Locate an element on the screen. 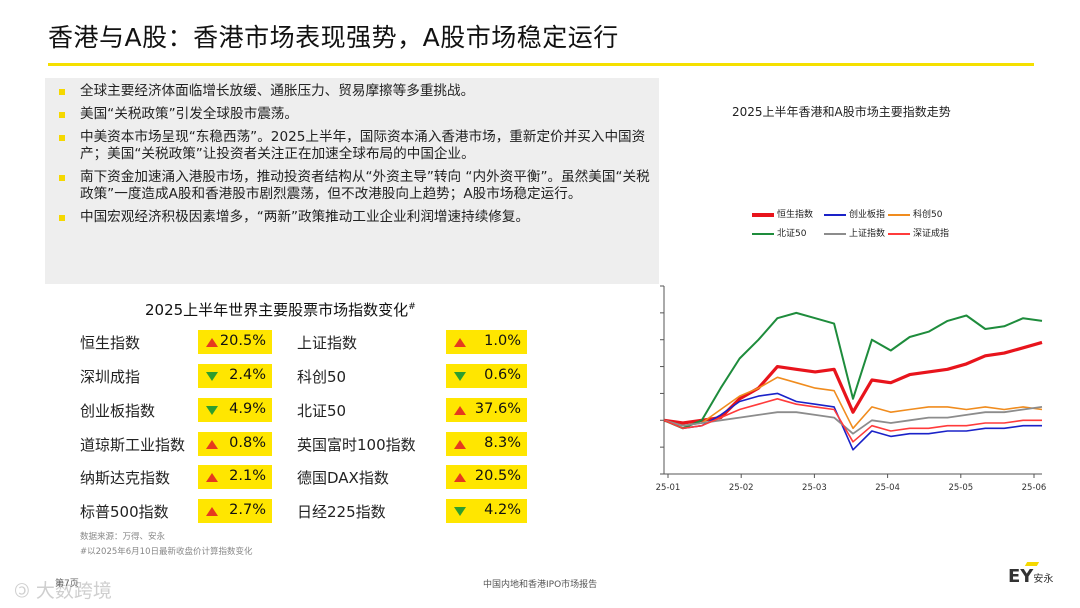 Image resolution: width=1080 pixels, height=608 pixels. index-name: 纳斯达克指数 is located at coordinates (125, 478).